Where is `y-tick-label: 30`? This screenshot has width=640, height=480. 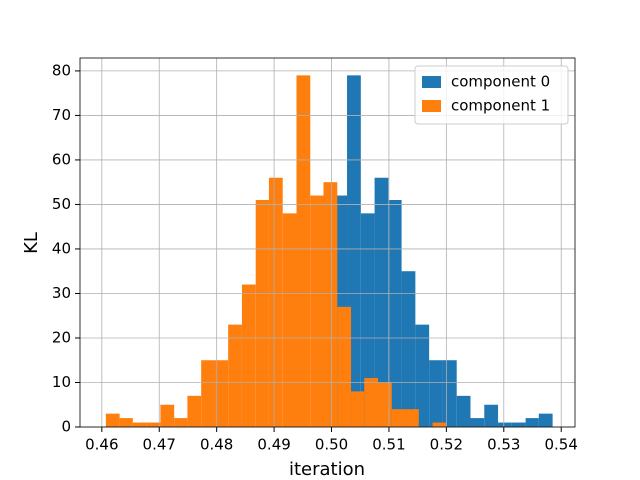 y-tick-label: 30 is located at coordinates (61, 293).